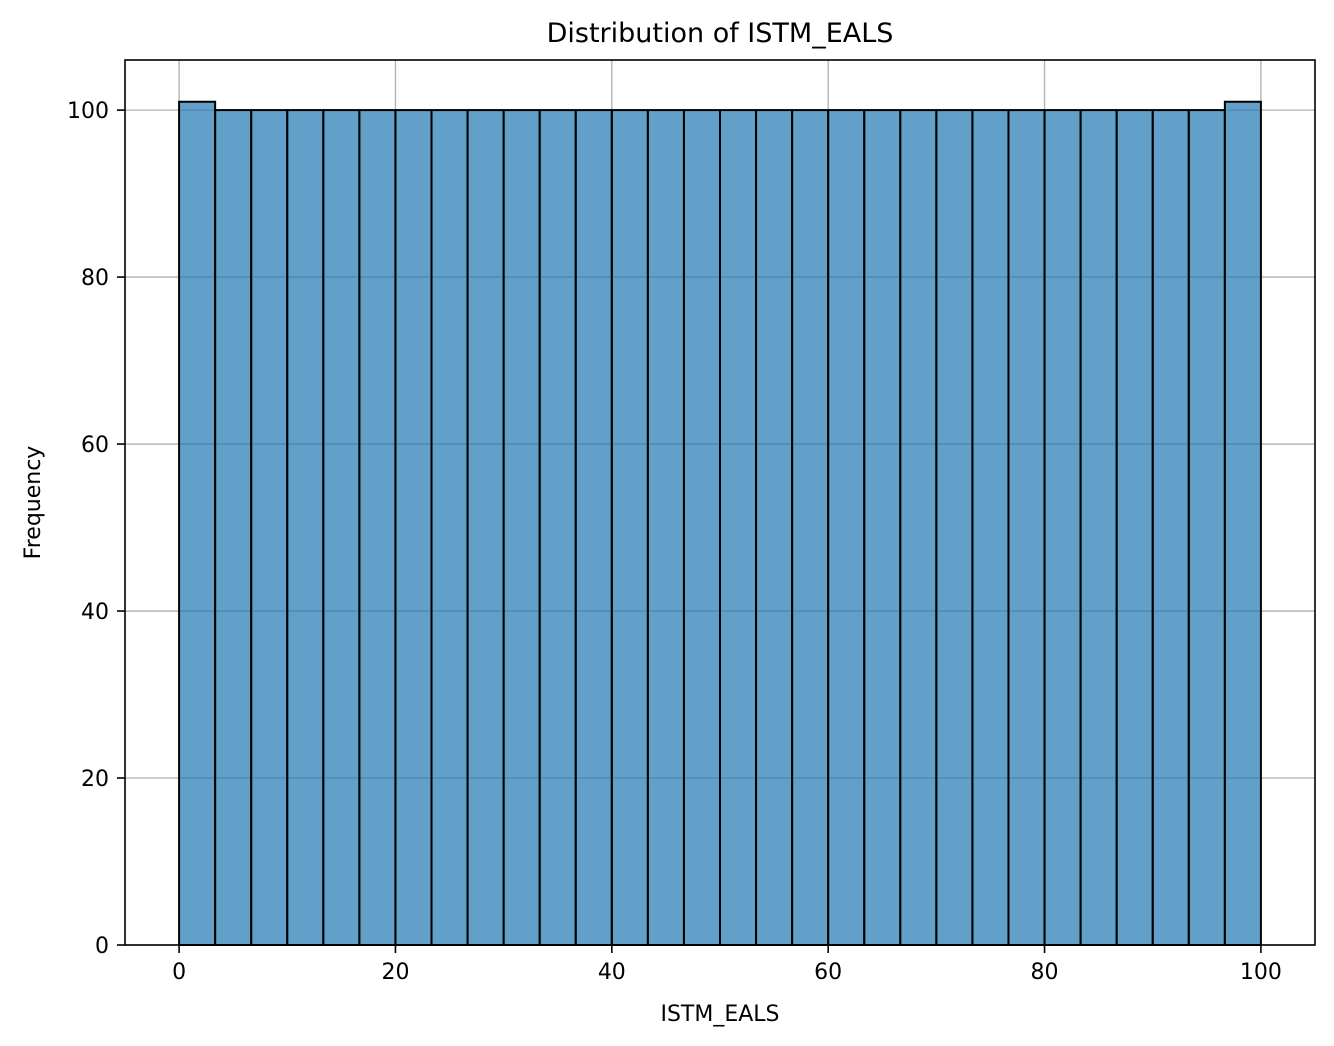 The image size is (1334, 1046). I want to click on x-tick-label: 40, so click(612, 972).